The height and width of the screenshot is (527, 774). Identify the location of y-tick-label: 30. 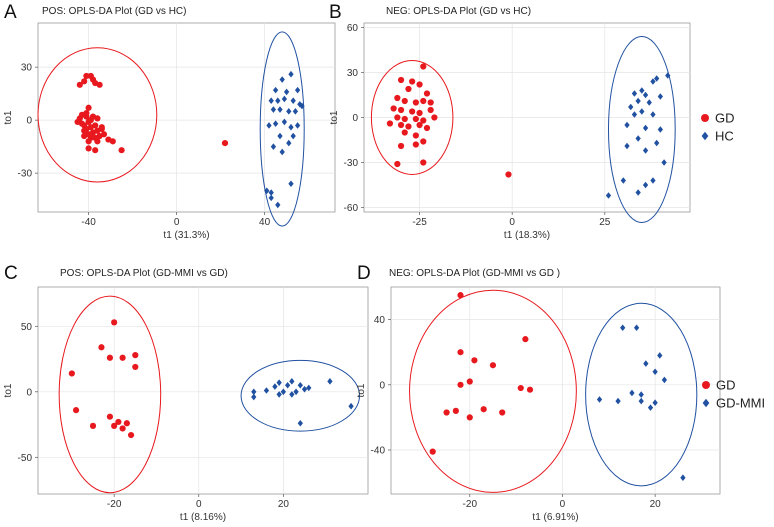
(353, 73).